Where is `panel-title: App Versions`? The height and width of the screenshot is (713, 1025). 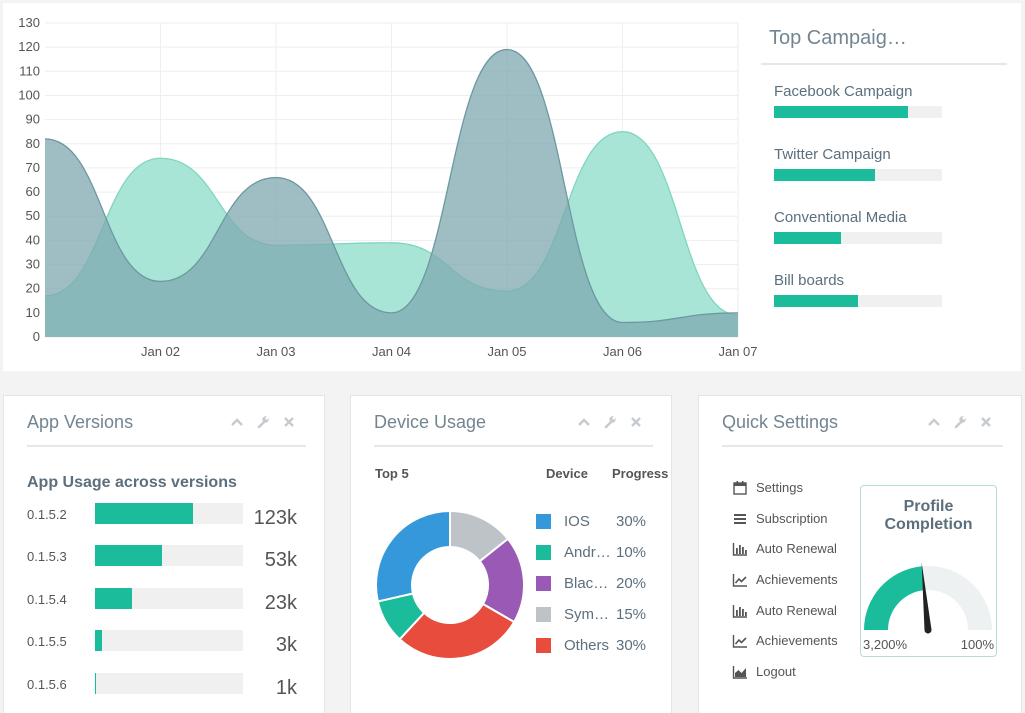 panel-title: App Versions is located at coordinates (80, 422).